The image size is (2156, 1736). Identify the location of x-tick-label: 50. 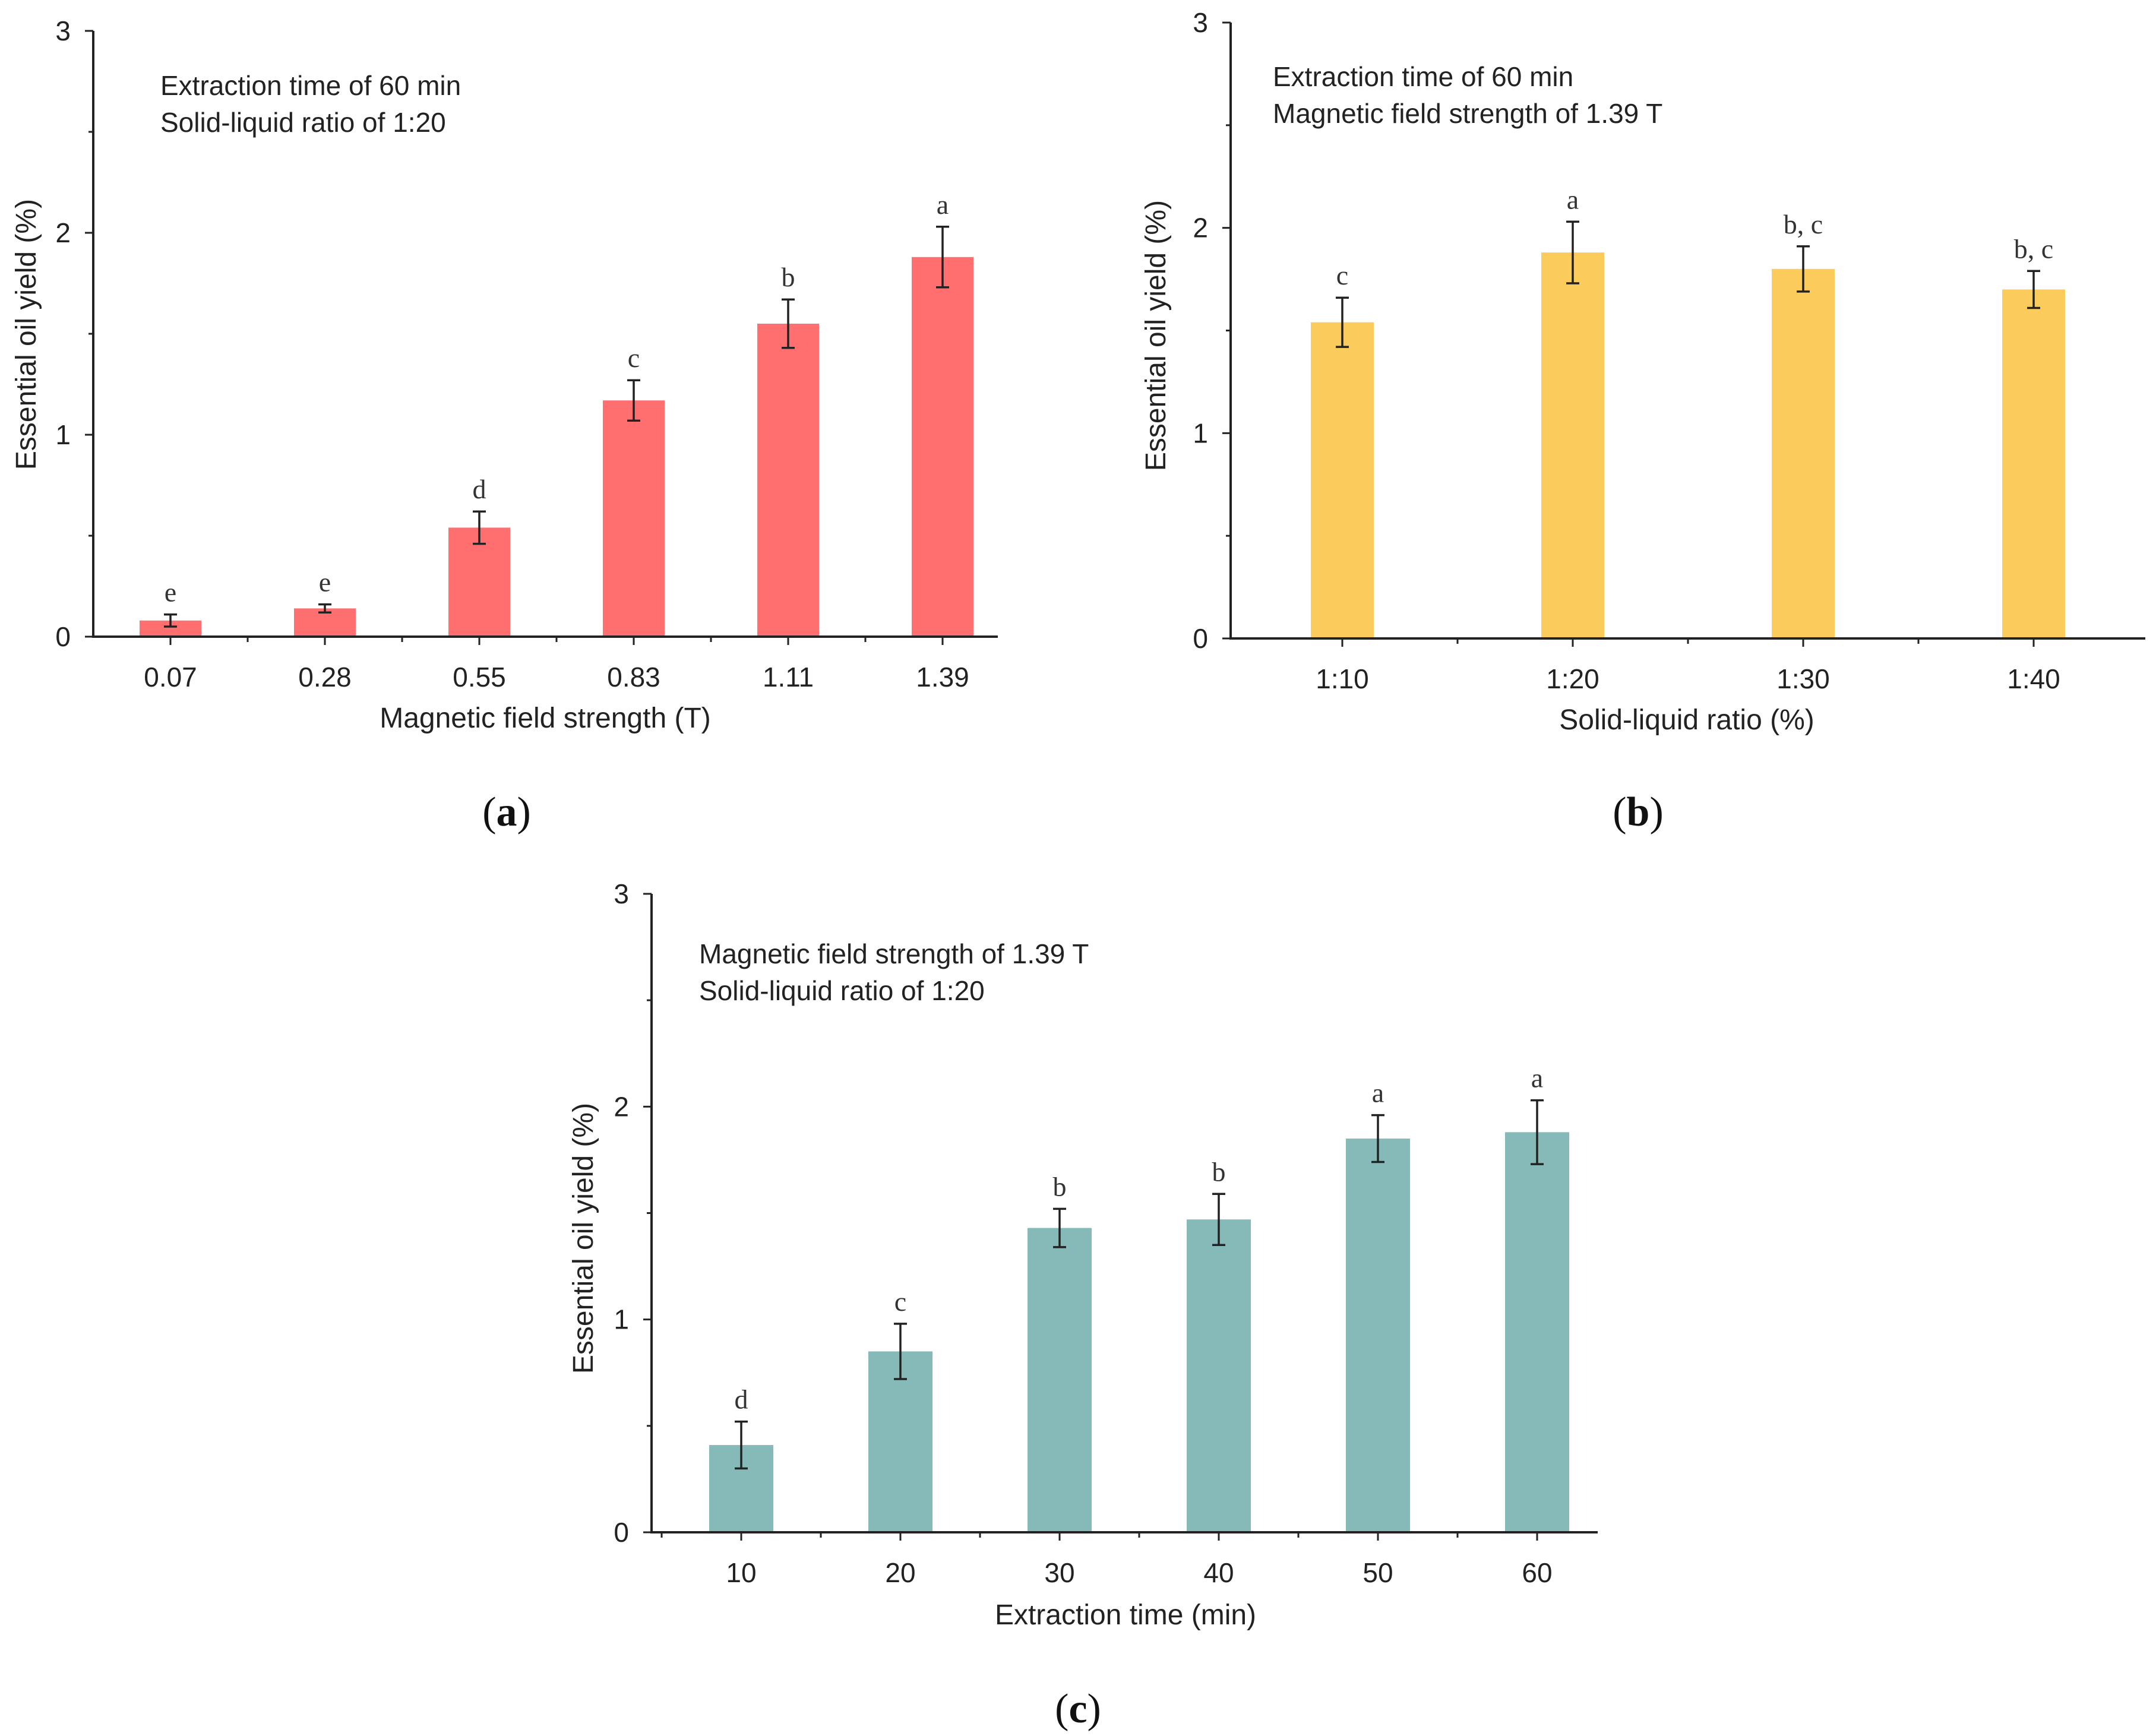
(1378, 1572).